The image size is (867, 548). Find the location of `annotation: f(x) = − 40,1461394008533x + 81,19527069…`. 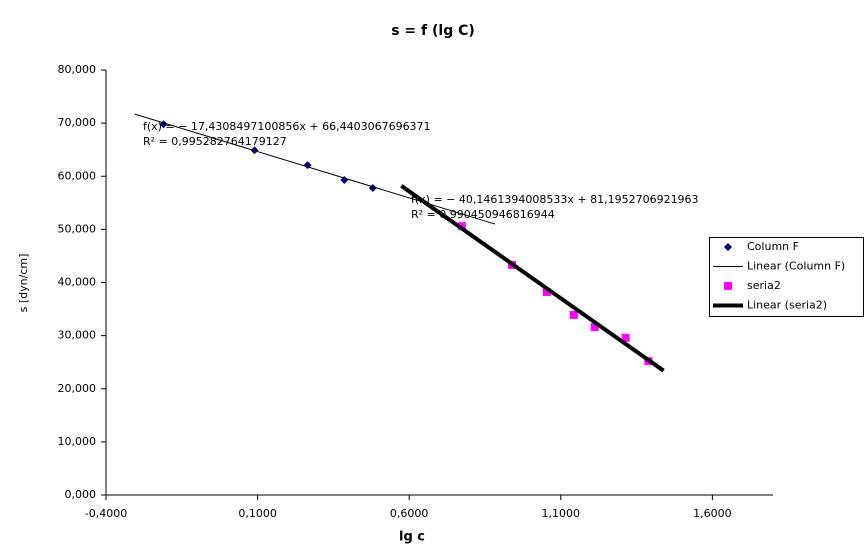

annotation: f(x) = − 40,1461394008533x + 81,19527069… is located at coordinates (555, 199).